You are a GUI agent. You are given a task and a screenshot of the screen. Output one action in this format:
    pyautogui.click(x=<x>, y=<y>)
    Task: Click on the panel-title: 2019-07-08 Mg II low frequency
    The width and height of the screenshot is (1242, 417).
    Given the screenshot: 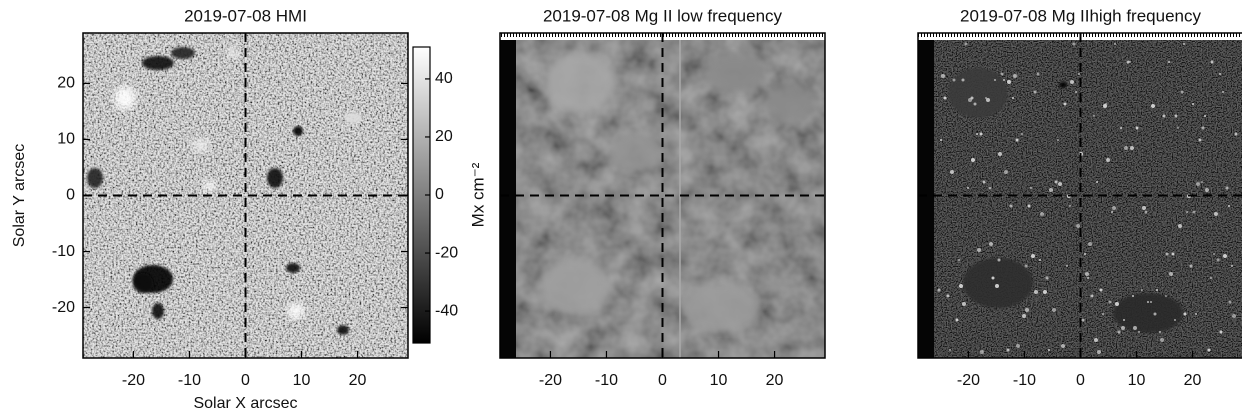 What is the action you would take?
    pyautogui.click(x=663, y=15)
    